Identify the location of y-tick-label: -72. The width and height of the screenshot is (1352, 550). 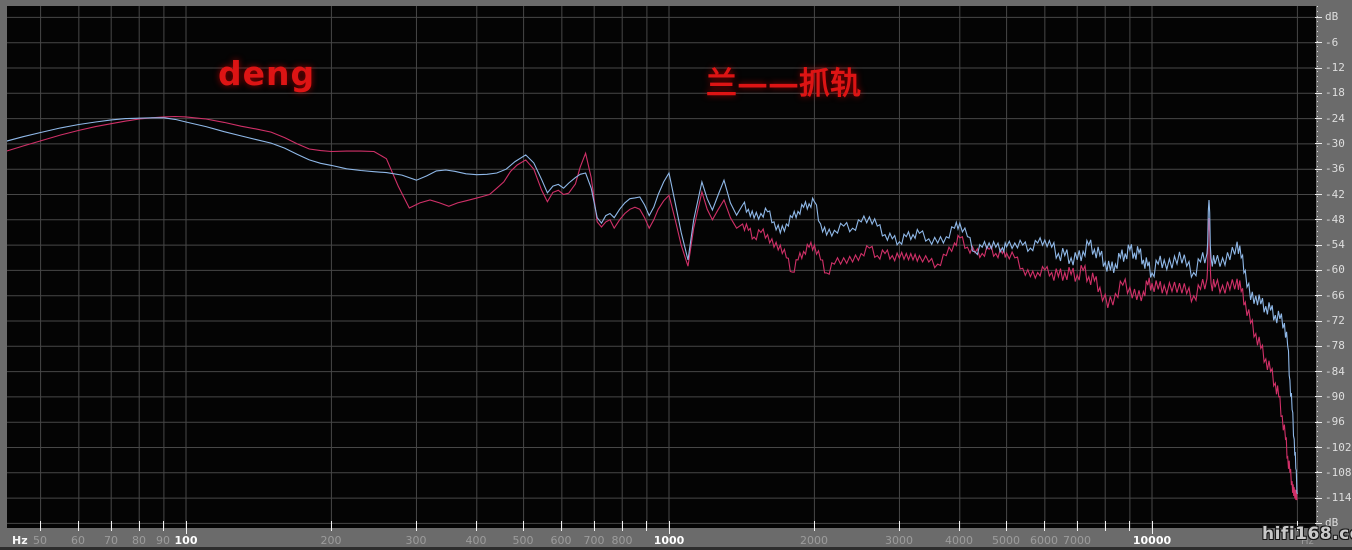
(1335, 320).